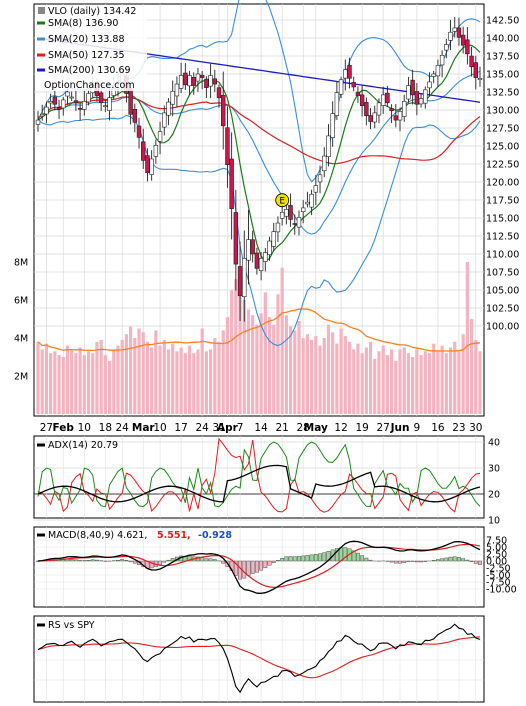 The width and height of the screenshot is (526, 706). What do you see at coordinates (501, 590) in the screenshot?
I see `macd-tick-label: -10.00` at bounding box center [501, 590].